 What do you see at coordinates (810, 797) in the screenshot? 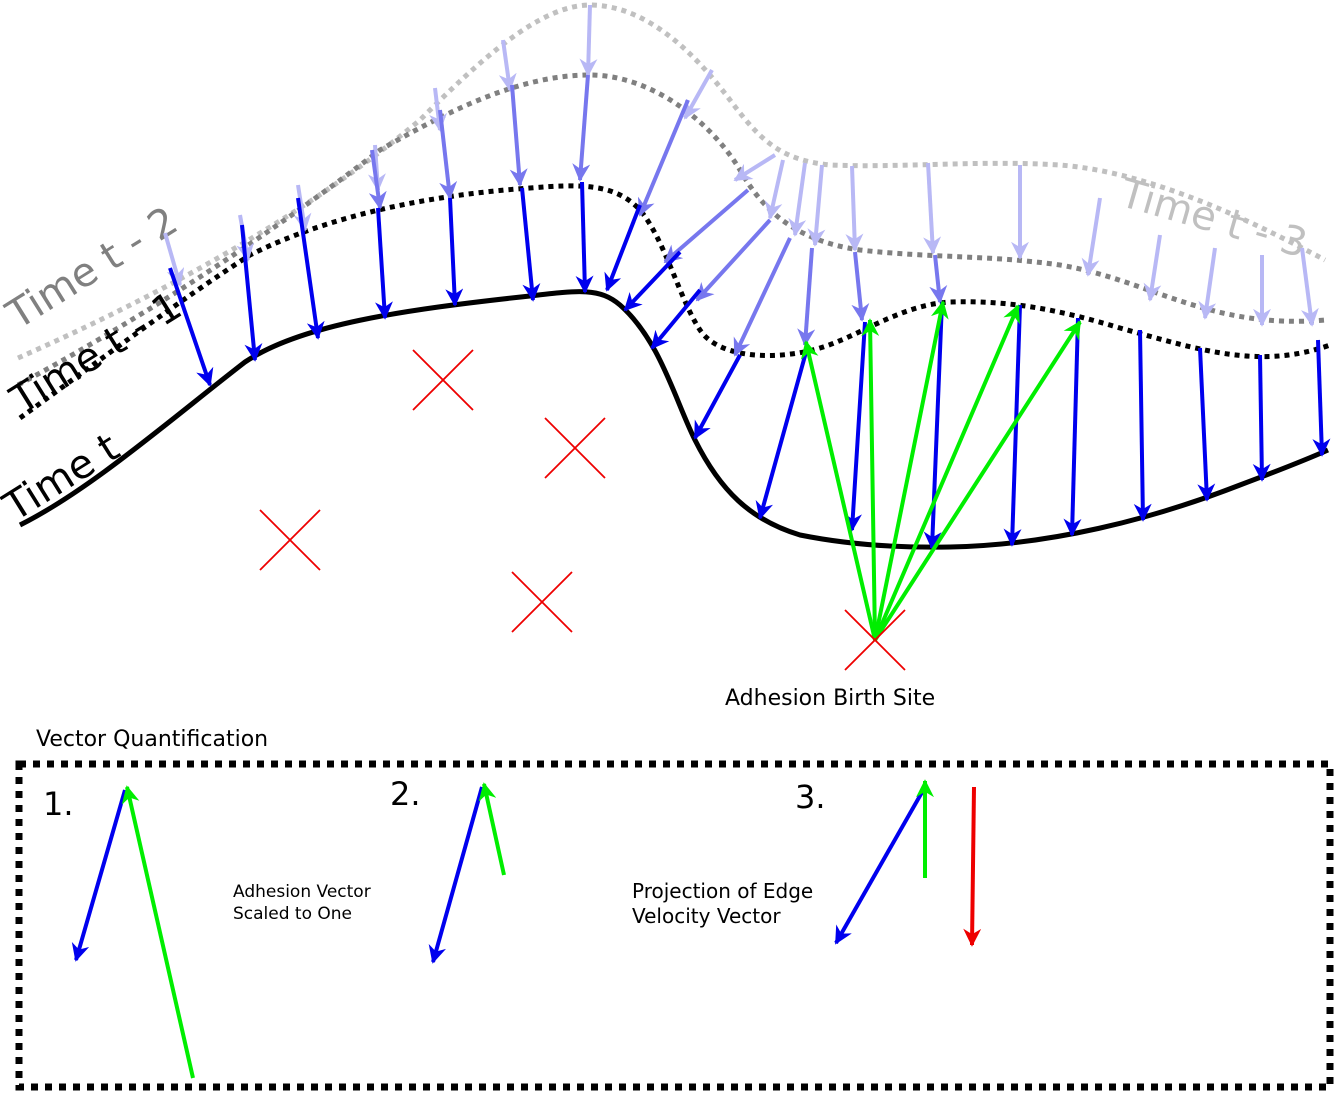
I see `step-3-number: 3.` at bounding box center [810, 797].